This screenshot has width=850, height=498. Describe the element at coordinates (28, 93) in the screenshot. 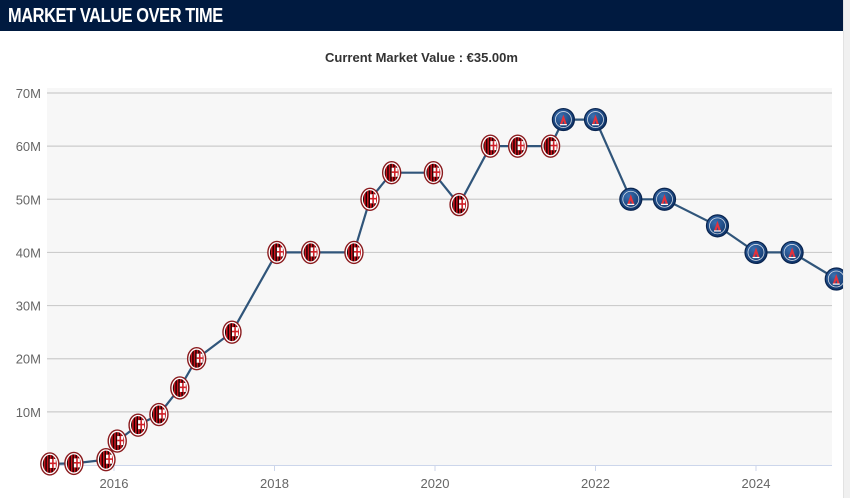

I see `y-tick-label: 70M` at that location.